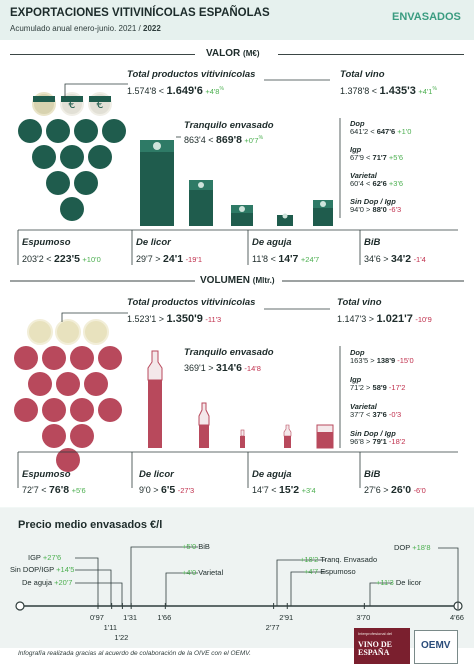  I want to click on vol-tranquilo-values: 369'1 > 314'6 -14'8, so click(222, 368).